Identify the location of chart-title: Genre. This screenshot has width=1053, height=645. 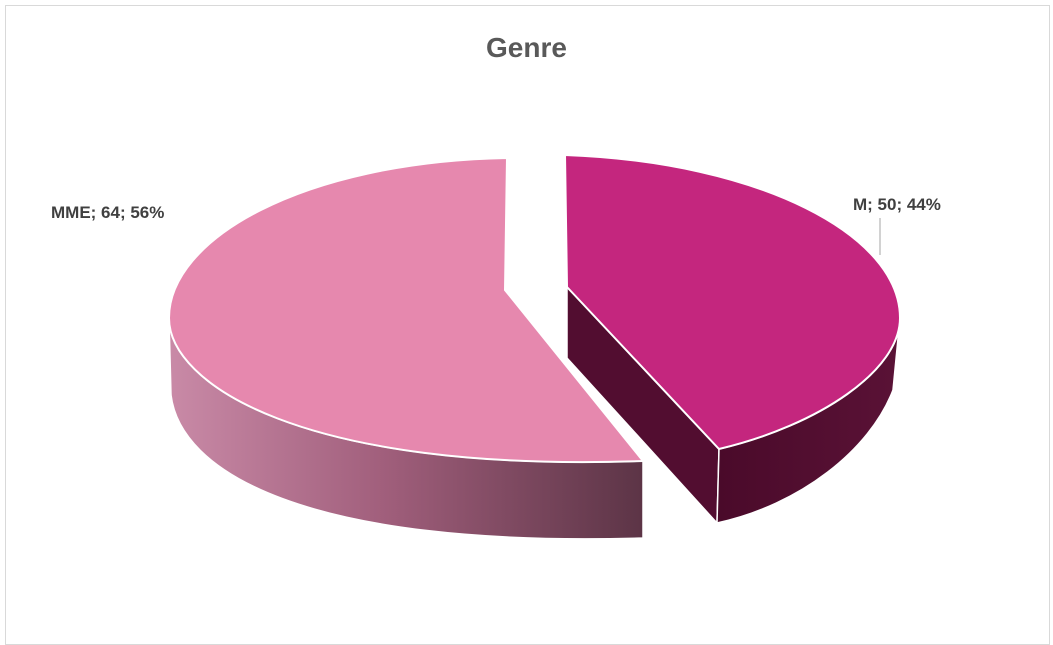
(526, 47).